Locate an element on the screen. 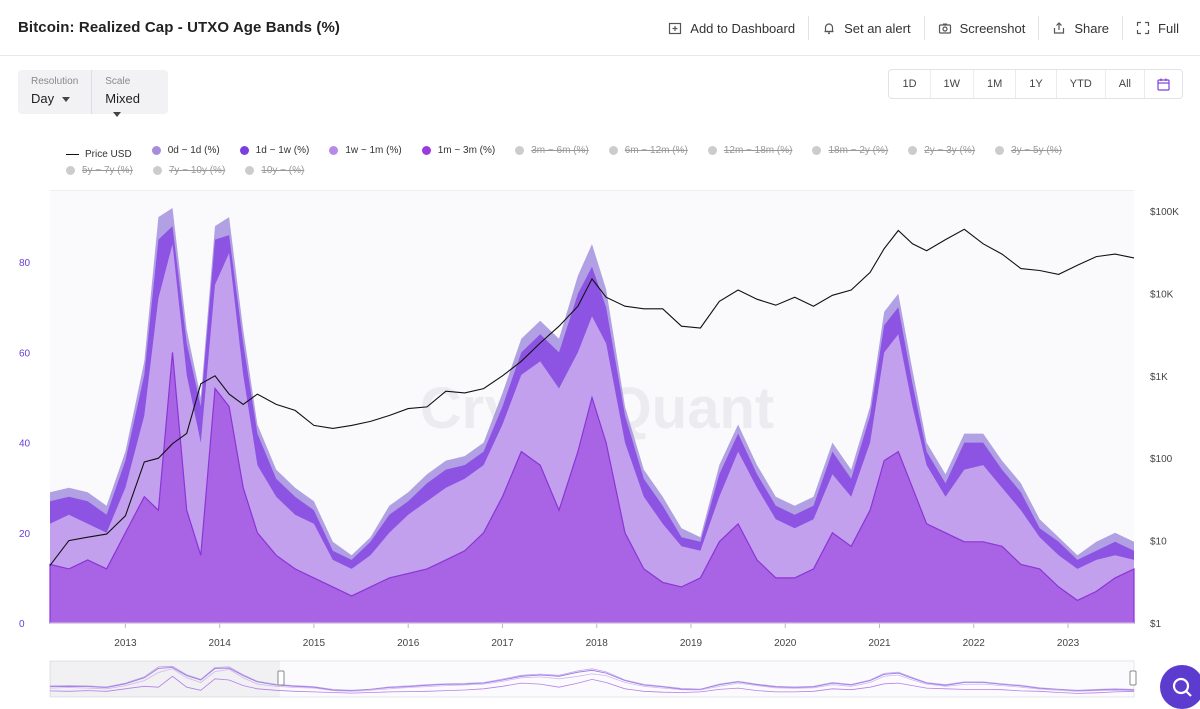 This screenshot has height=709, width=1200. legend-item: 0d ~ 1d (%) is located at coordinates (185, 150).